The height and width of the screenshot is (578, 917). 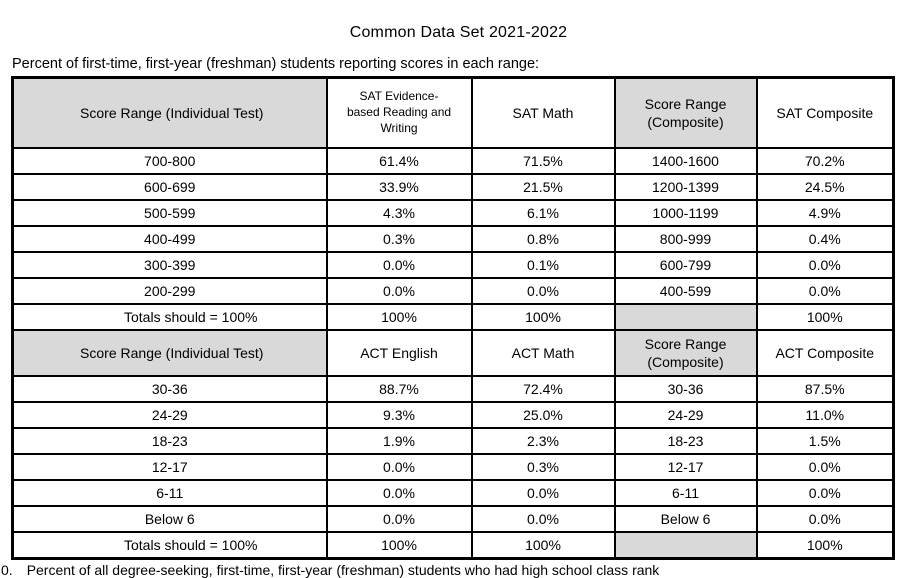 I want to click on table-cell: 2.3%, so click(x=543, y=441).